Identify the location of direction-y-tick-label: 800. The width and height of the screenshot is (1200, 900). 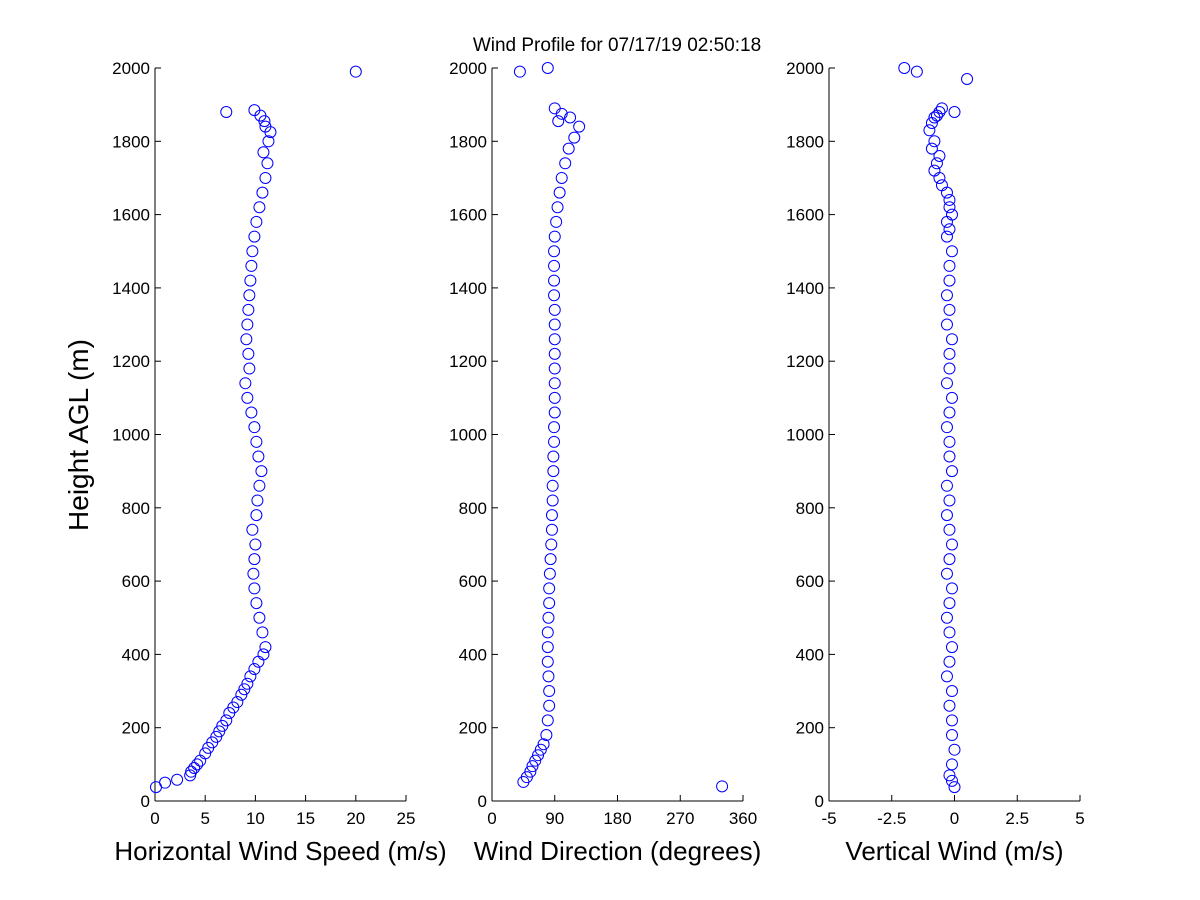
(473, 508).